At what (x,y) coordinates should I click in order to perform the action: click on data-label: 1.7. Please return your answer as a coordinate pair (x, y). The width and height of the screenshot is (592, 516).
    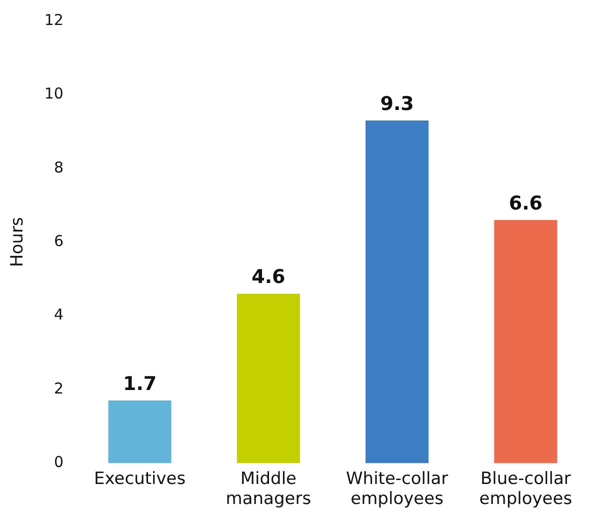
    Looking at the image, I should click on (139, 383).